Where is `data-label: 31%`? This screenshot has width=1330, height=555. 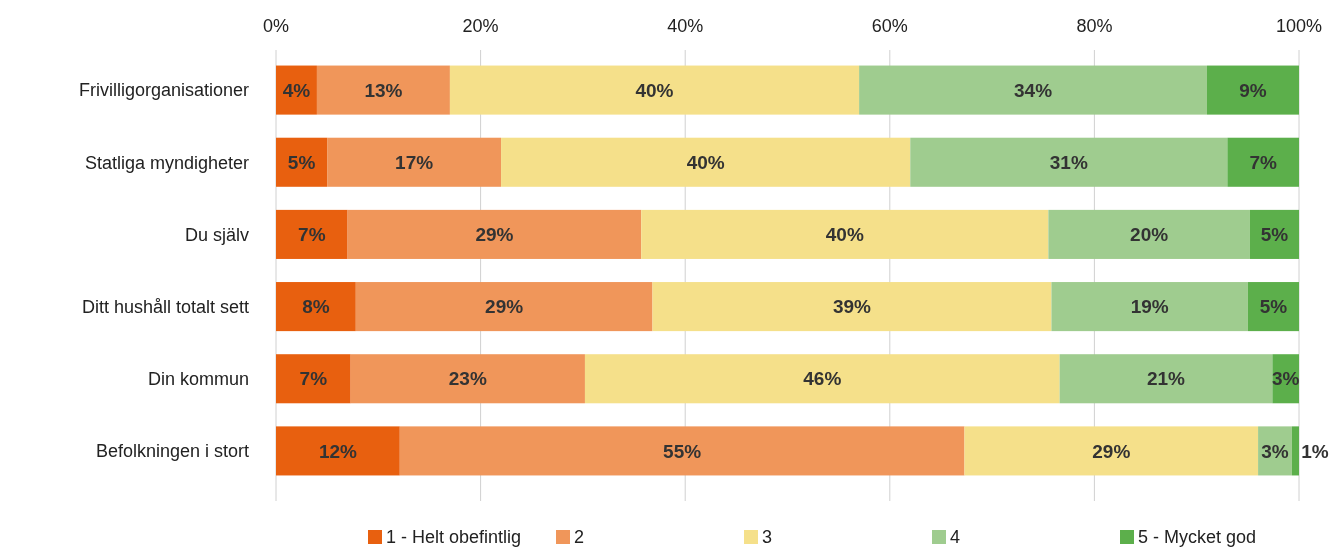
data-label: 31% is located at coordinates (1068, 162).